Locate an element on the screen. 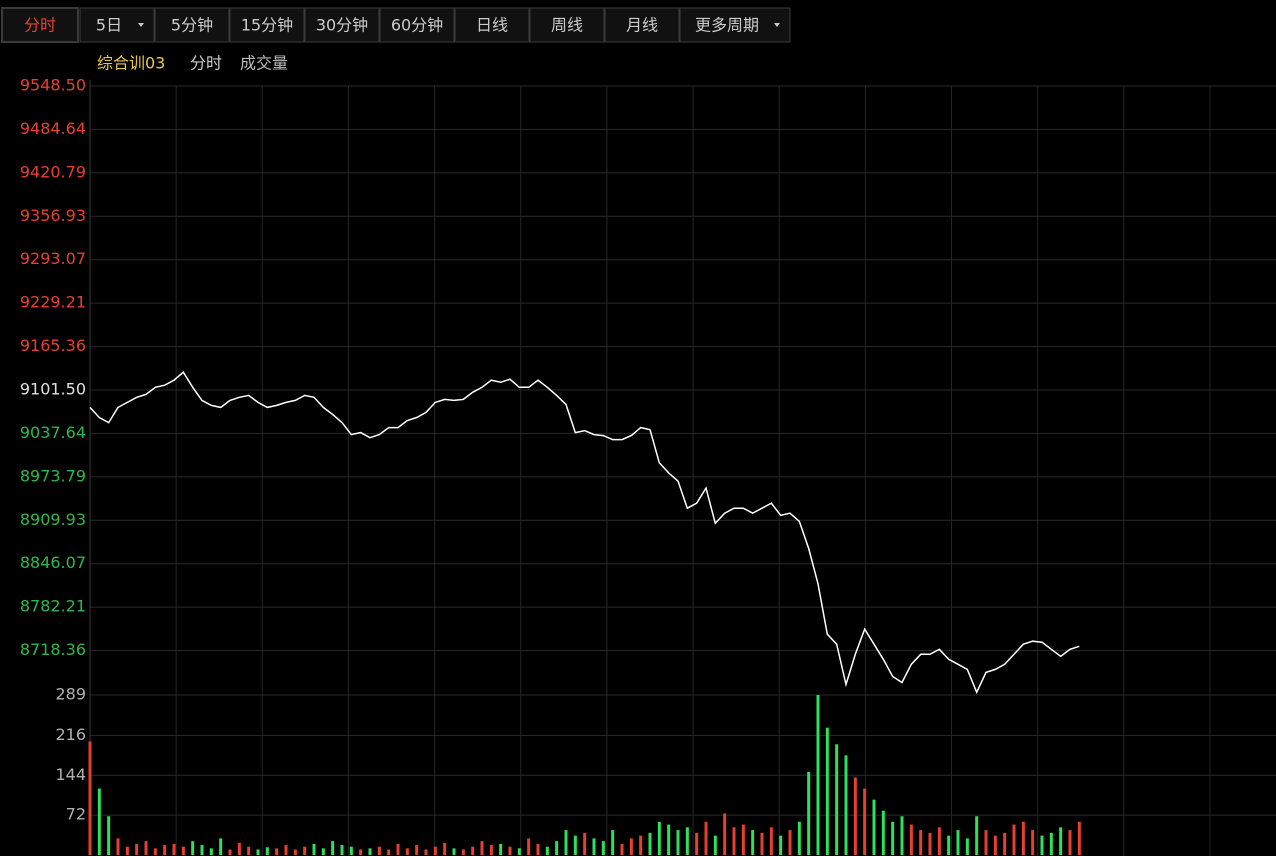 The image size is (1276, 856). y-tick-label: 8973.79 is located at coordinates (53, 475).